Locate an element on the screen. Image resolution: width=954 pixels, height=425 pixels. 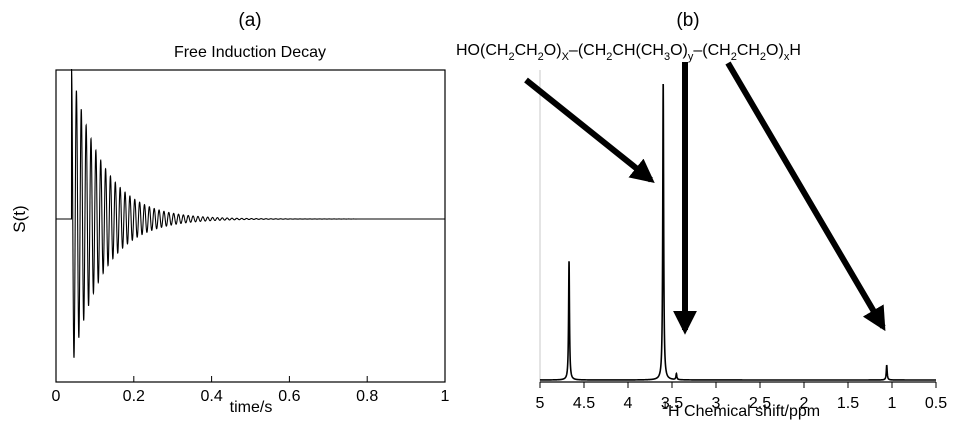
formula-segment: 3 is located at coordinates (667, 57).